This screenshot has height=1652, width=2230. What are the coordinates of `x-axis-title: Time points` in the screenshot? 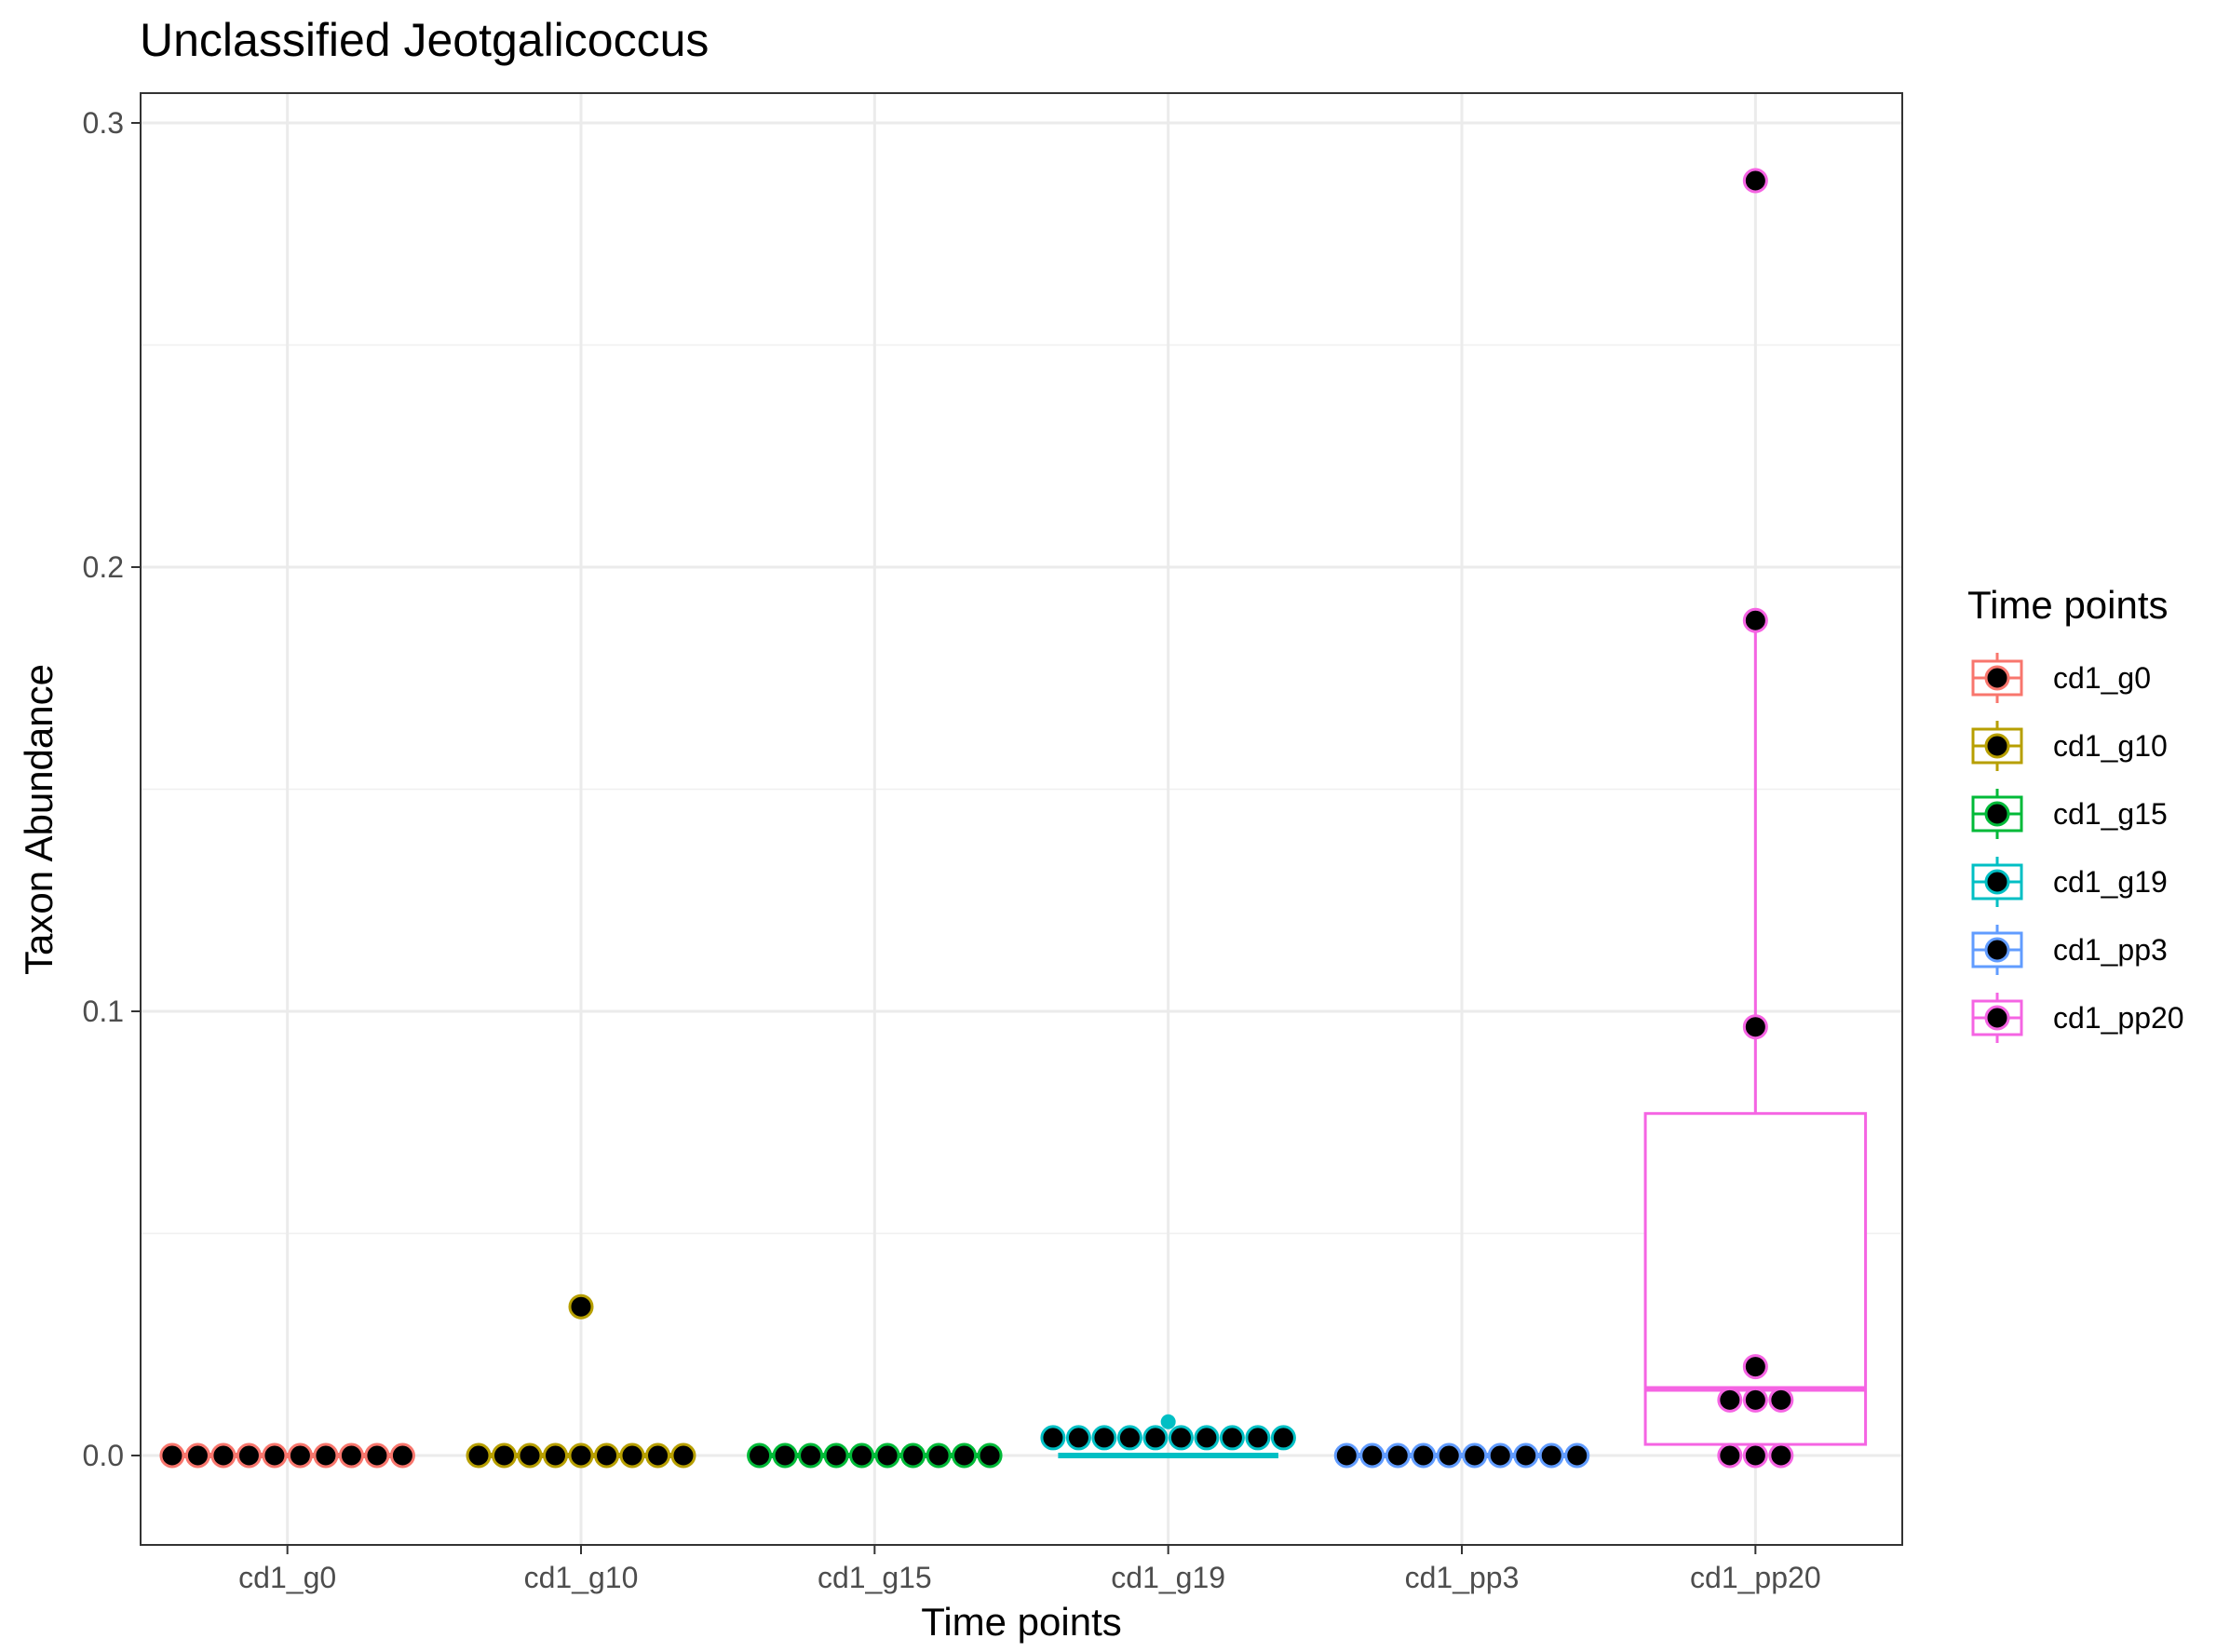 It's located at (1022, 1622).